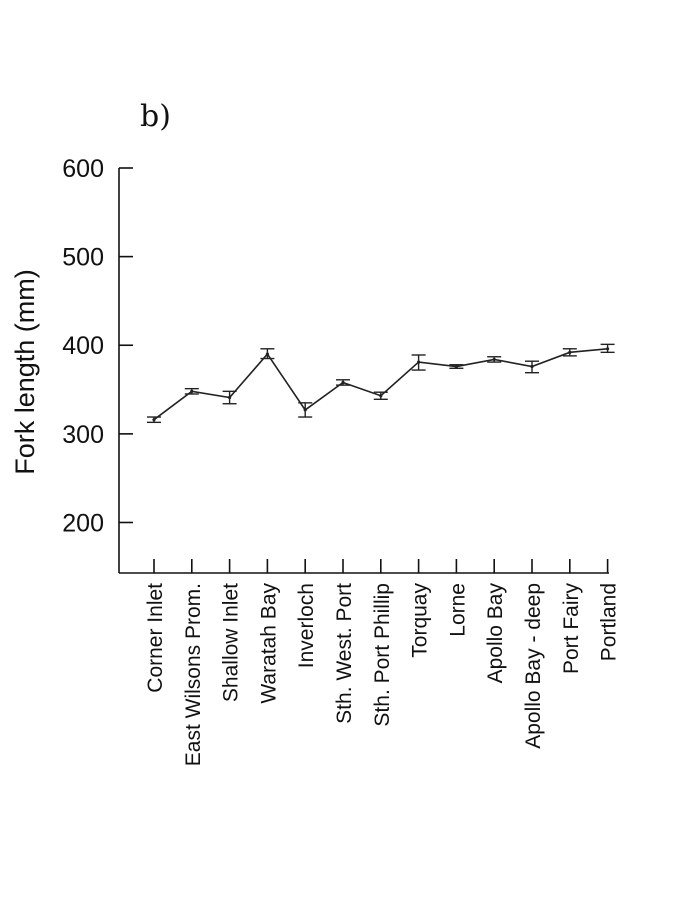  What do you see at coordinates (495, 633) in the screenshot?
I see `x-tick-label: Apollo Bay` at bounding box center [495, 633].